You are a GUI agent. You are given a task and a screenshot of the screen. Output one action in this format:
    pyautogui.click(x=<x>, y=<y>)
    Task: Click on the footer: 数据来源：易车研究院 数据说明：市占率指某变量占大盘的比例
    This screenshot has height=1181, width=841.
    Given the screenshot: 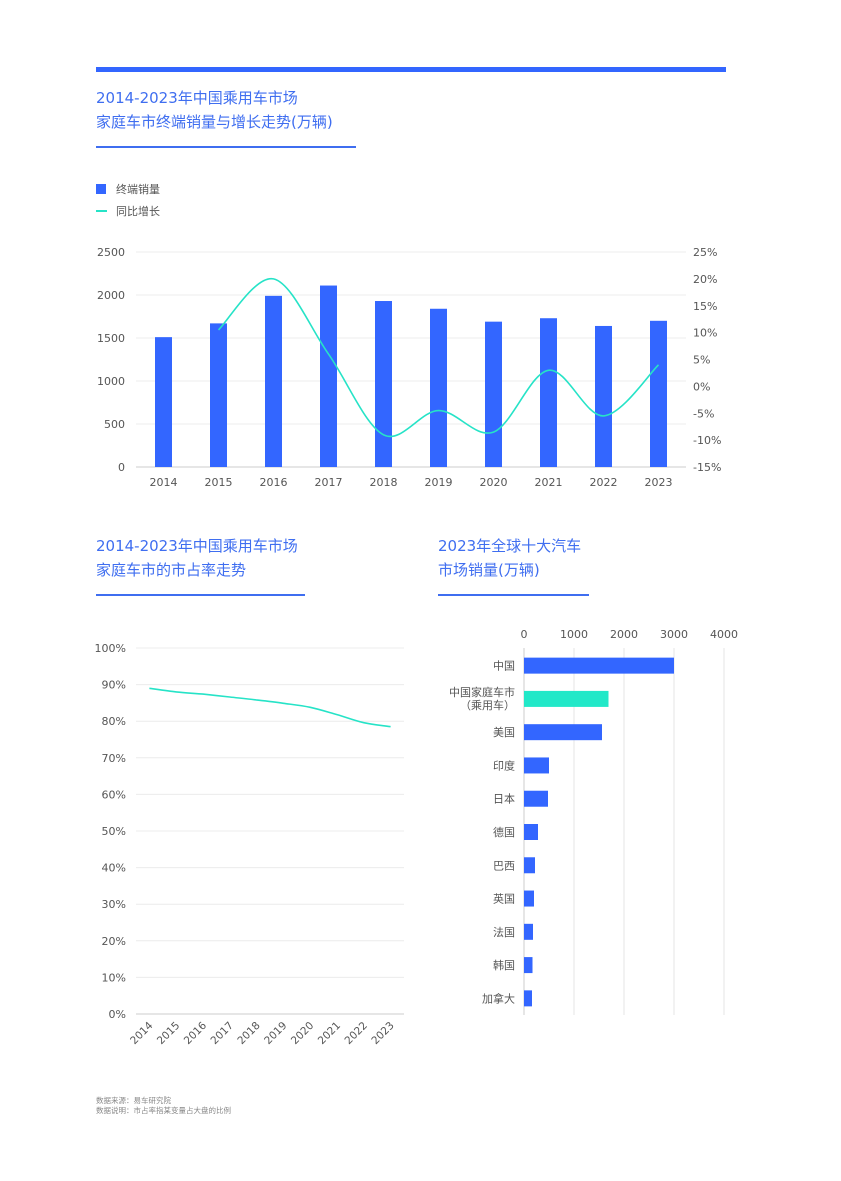 What is the action you would take?
    pyautogui.click(x=163, y=1106)
    